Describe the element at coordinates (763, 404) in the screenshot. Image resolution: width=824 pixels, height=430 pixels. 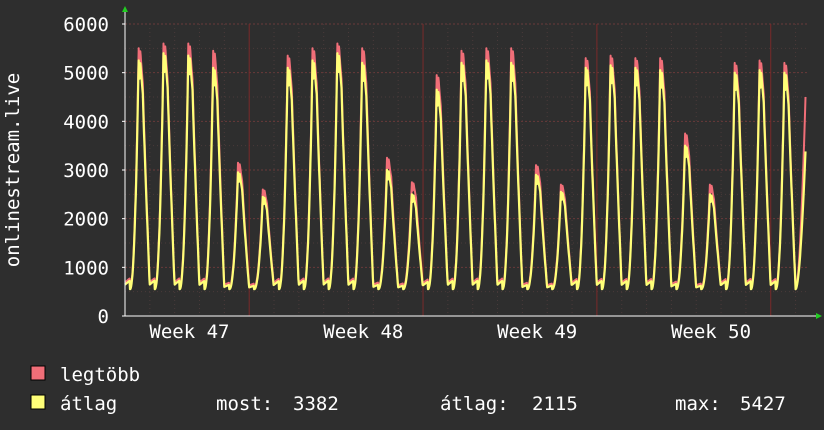
I see `stat-max-value: 5427` at that location.